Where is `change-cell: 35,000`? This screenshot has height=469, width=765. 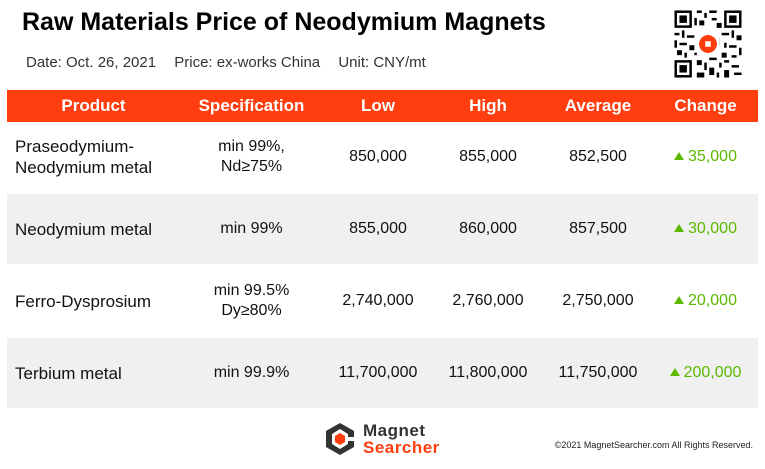
change-cell: 35,000 is located at coordinates (705, 158).